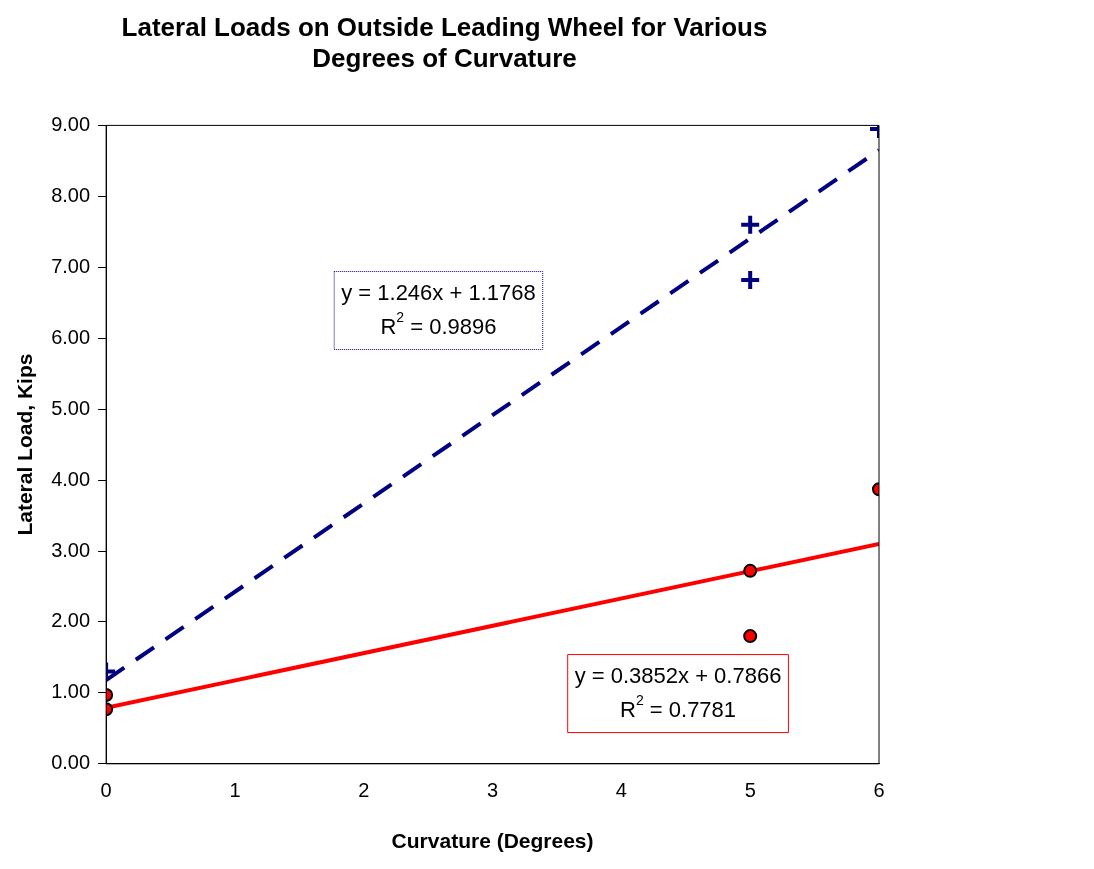  I want to click on x-tick-label: 3, so click(493, 790).